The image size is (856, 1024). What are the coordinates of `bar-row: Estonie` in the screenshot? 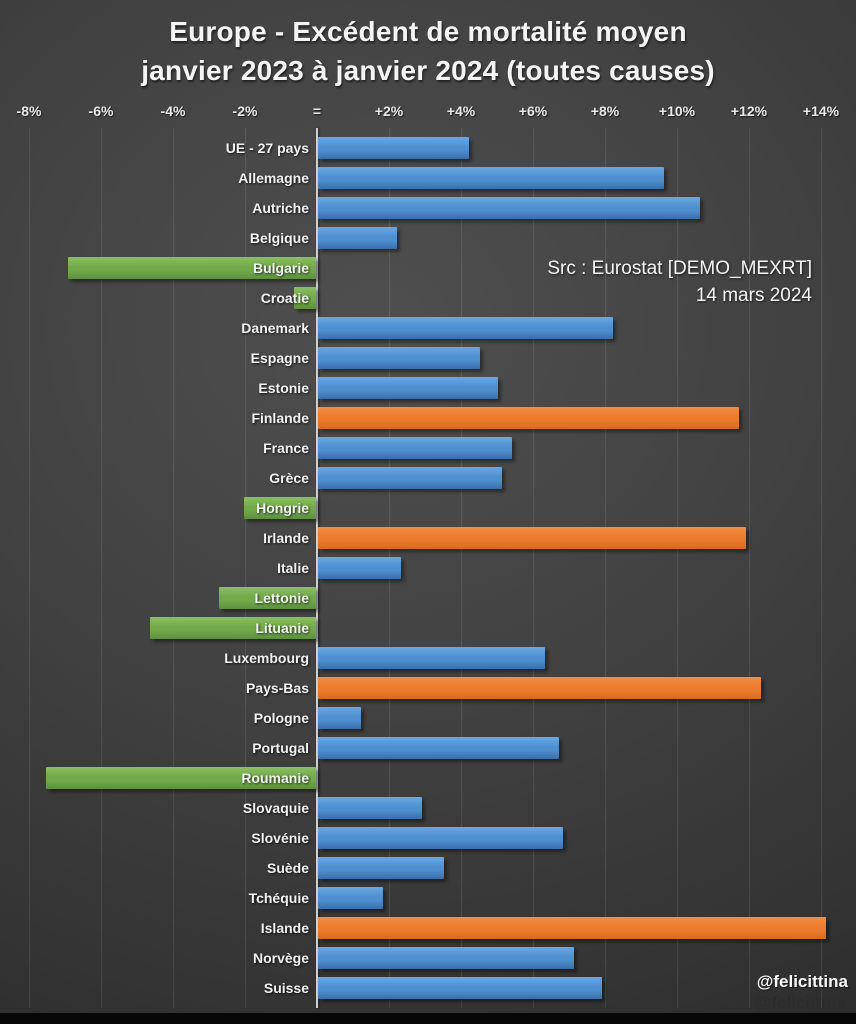 It's located at (428, 388).